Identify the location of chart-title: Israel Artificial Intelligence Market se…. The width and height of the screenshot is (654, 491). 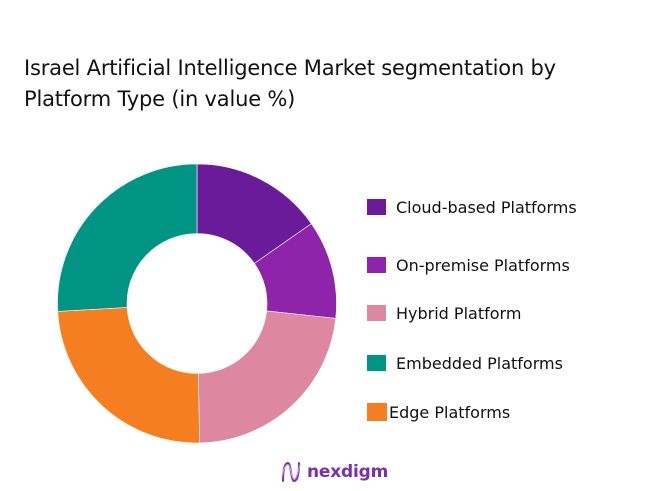
(334, 84).